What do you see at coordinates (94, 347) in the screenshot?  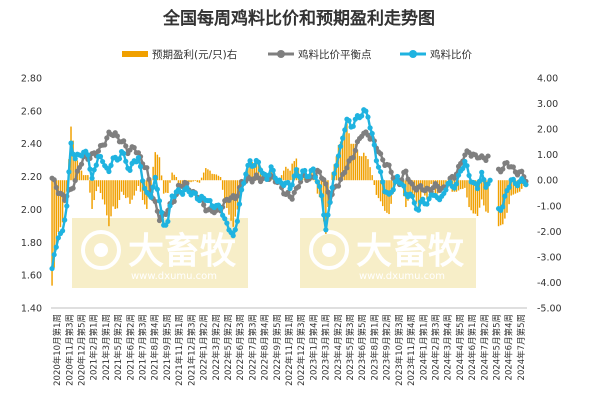 I see `x-tick-label: 2021年2月第1周` at bounding box center [94, 347].